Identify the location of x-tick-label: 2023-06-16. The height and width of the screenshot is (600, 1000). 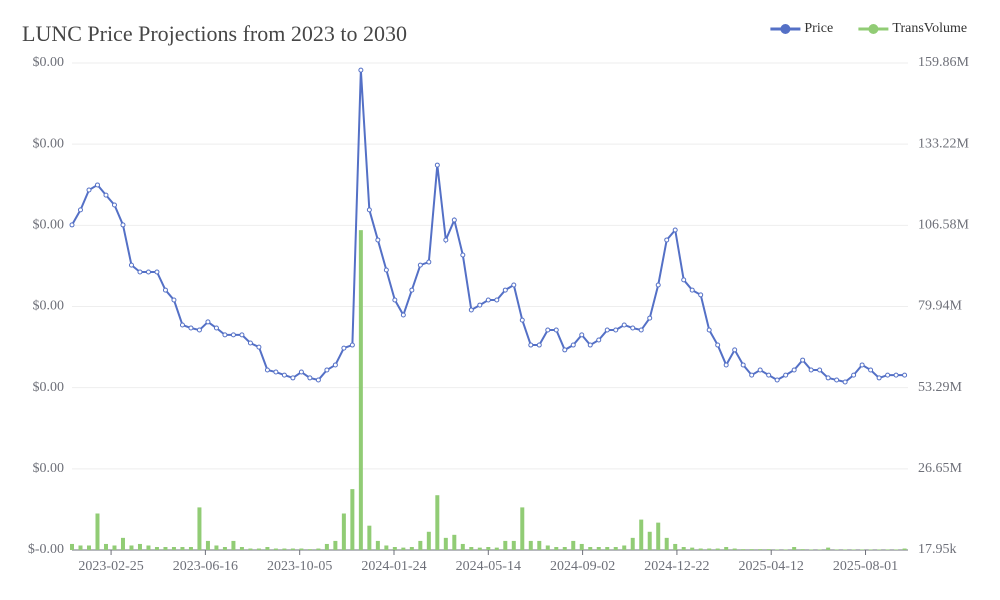
(205, 566).